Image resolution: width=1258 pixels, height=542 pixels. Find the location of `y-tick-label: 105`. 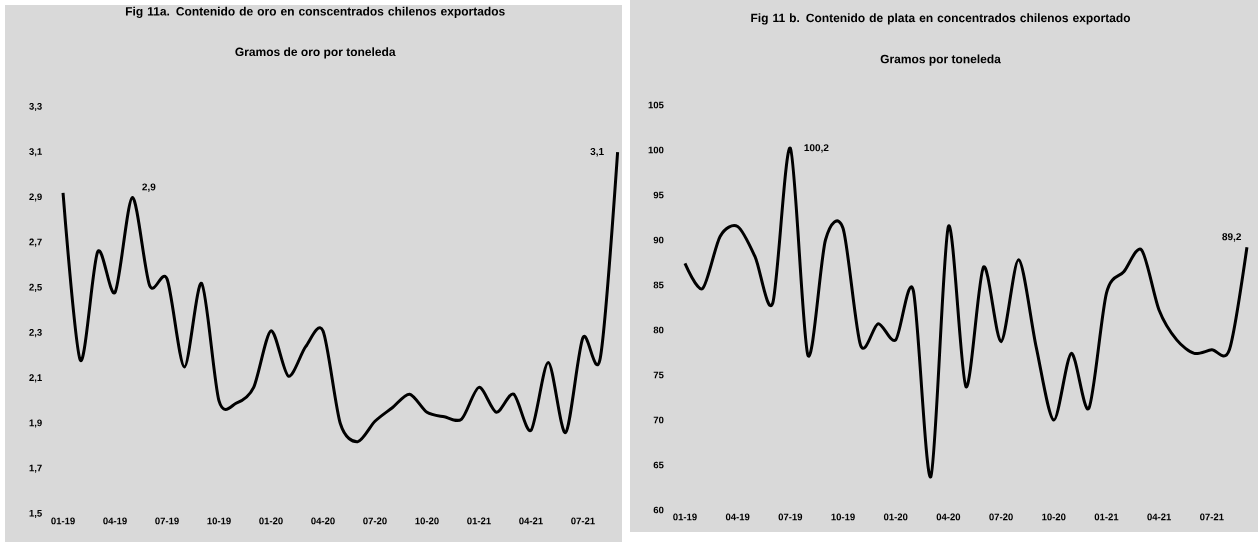

y-tick-label: 105 is located at coordinates (656, 105).